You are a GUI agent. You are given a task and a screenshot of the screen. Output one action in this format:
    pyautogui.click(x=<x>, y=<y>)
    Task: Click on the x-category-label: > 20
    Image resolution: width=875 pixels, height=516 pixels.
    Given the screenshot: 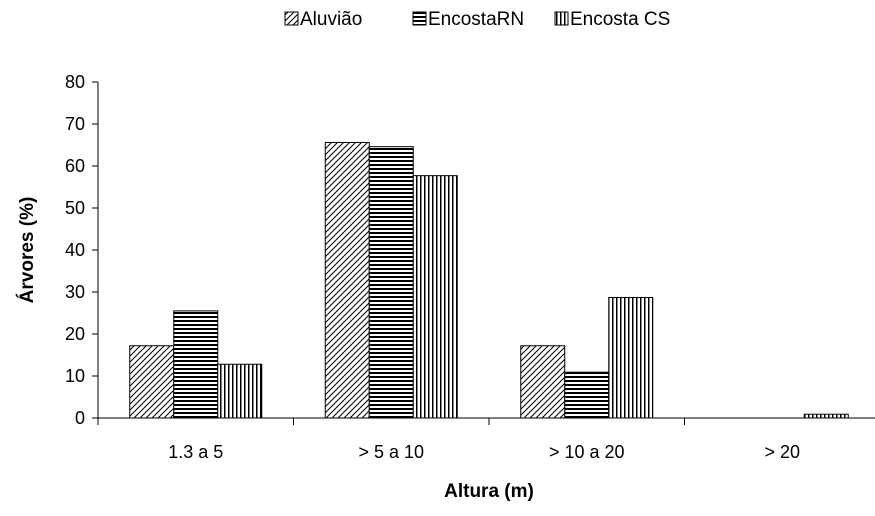 What is the action you would take?
    pyautogui.click(x=782, y=452)
    